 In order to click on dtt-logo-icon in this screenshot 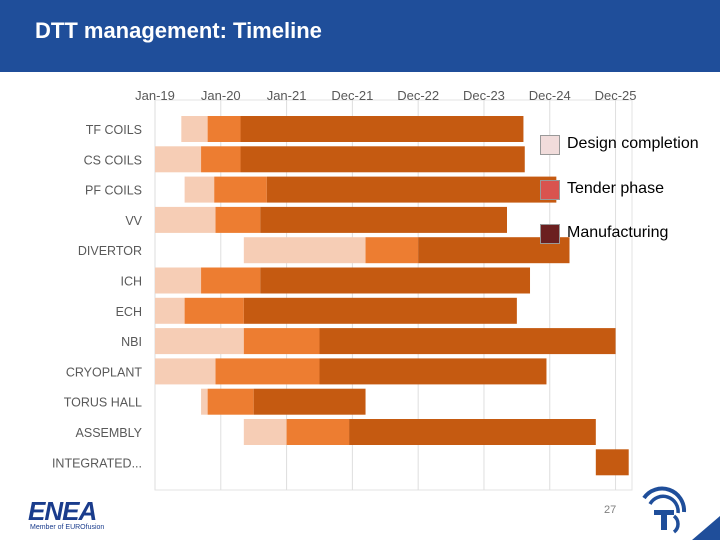, I will do `click(664, 510)`.